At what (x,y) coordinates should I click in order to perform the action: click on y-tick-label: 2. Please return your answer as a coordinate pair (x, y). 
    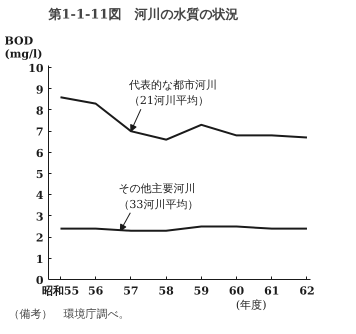
    Looking at the image, I should click on (40, 238).